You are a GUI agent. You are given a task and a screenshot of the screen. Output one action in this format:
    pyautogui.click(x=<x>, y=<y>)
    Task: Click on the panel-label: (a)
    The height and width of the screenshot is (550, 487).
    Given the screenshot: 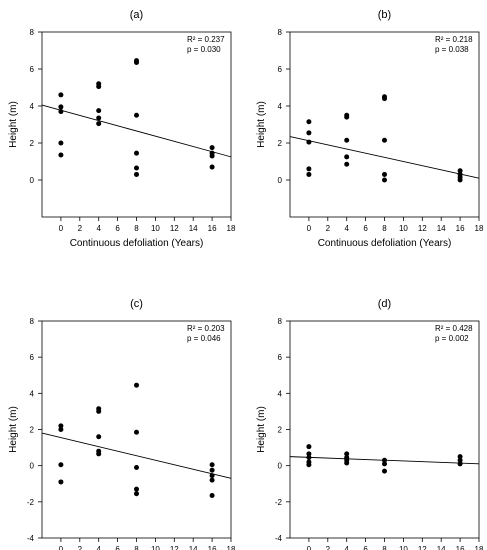 What is the action you would take?
    pyautogui.click(x=136, y=15)
    